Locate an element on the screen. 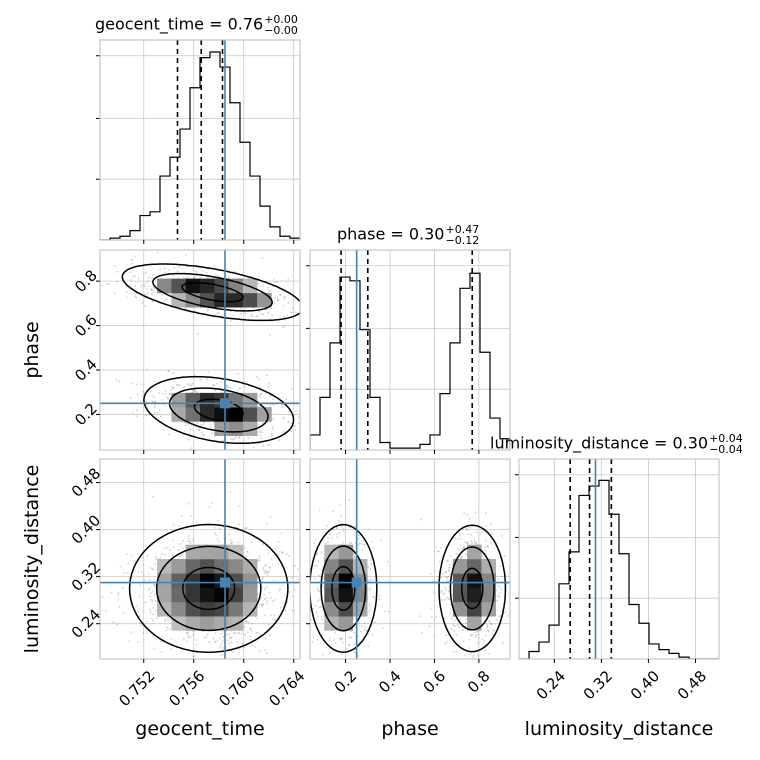  truth-marker-geocent-time-vs-phase is located at coordinates (225, 403).